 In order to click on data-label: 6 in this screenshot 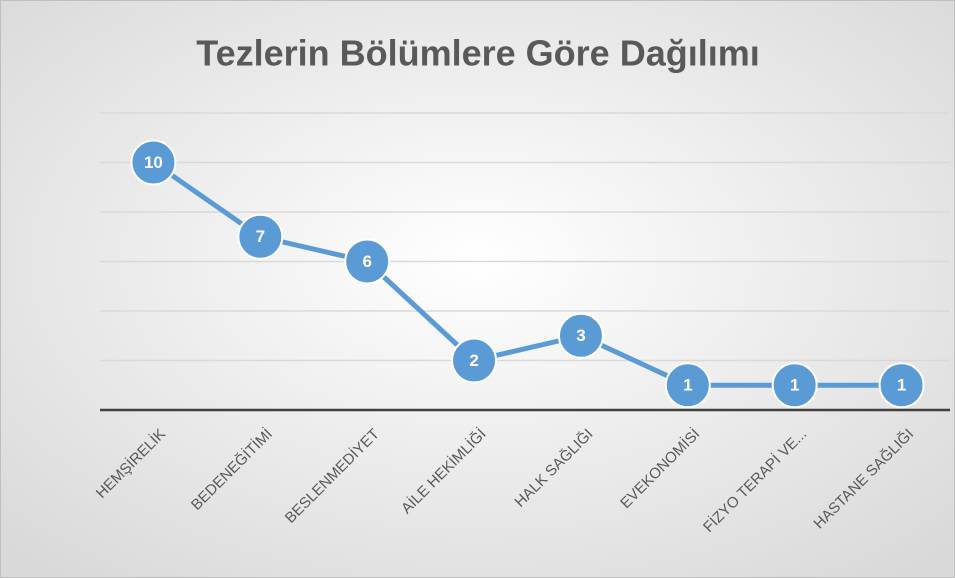, I will do `click(366, 261)`.